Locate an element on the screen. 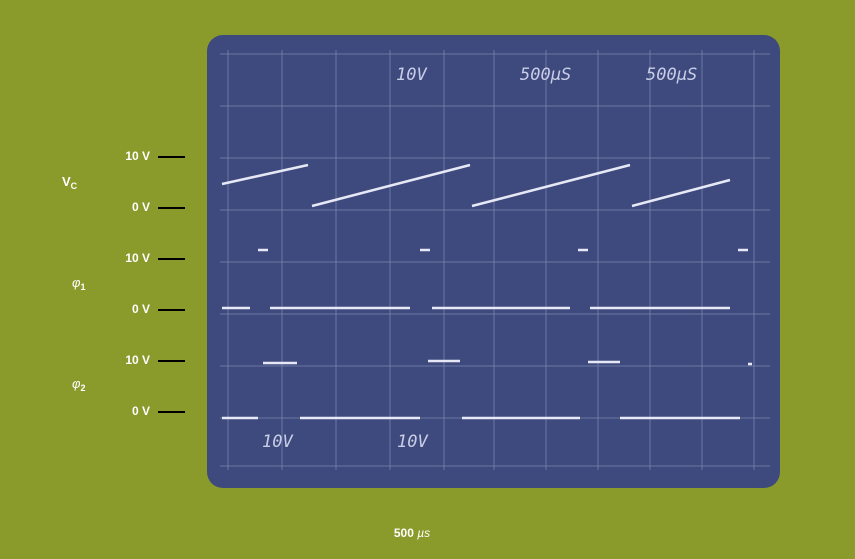 Image resolution: width=855 pixels, height=559 pixels. trace-name: VC is located at coordinates (70, 182).